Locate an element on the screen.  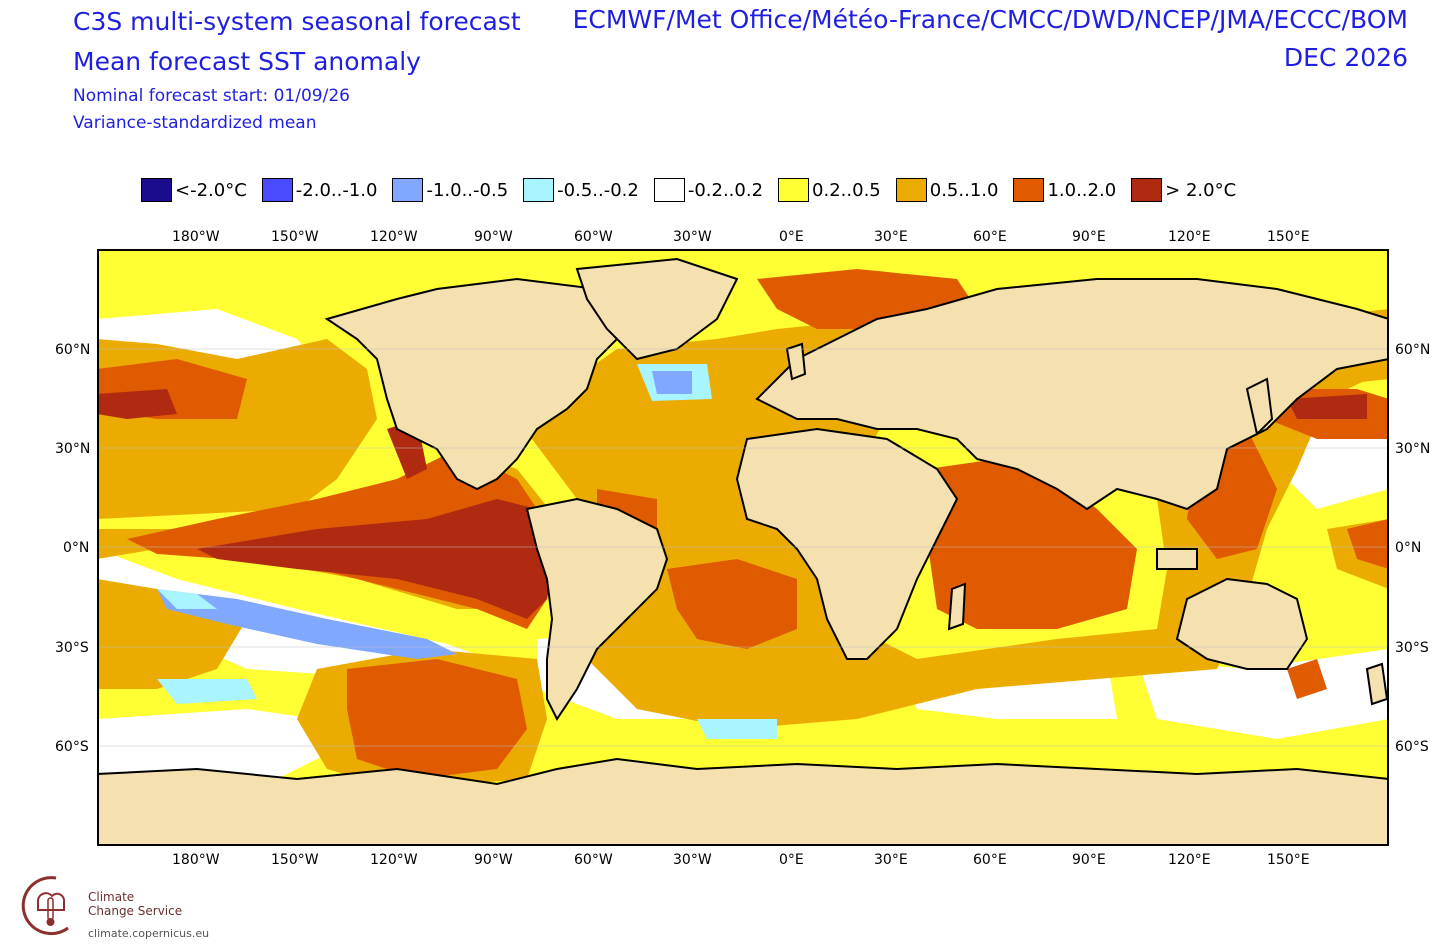
legend-item: -0.5..-0.2 is located at coordinates (581, 190).